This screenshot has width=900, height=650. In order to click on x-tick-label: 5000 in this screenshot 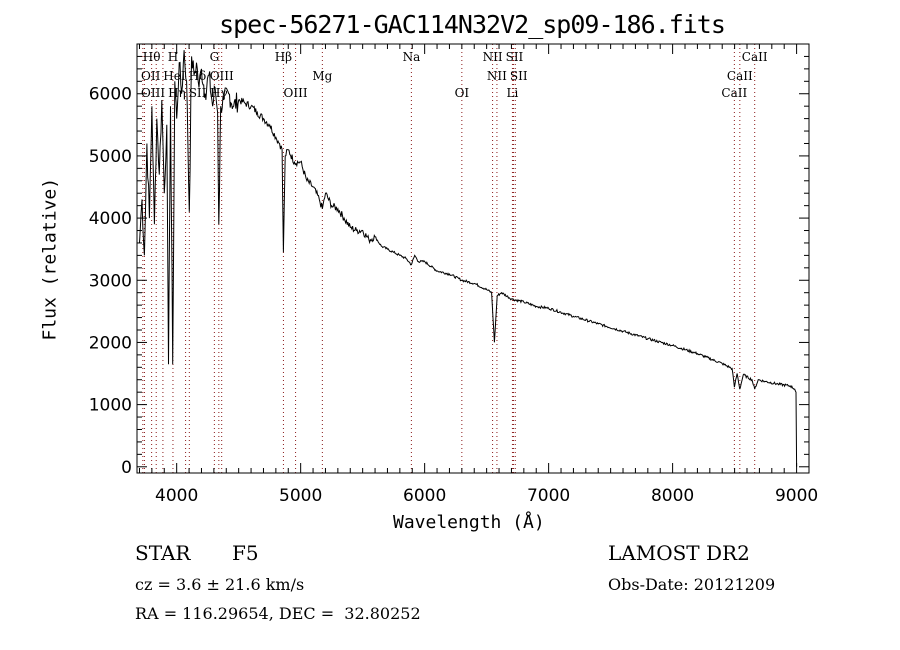, I will do `click(300, 496)`.